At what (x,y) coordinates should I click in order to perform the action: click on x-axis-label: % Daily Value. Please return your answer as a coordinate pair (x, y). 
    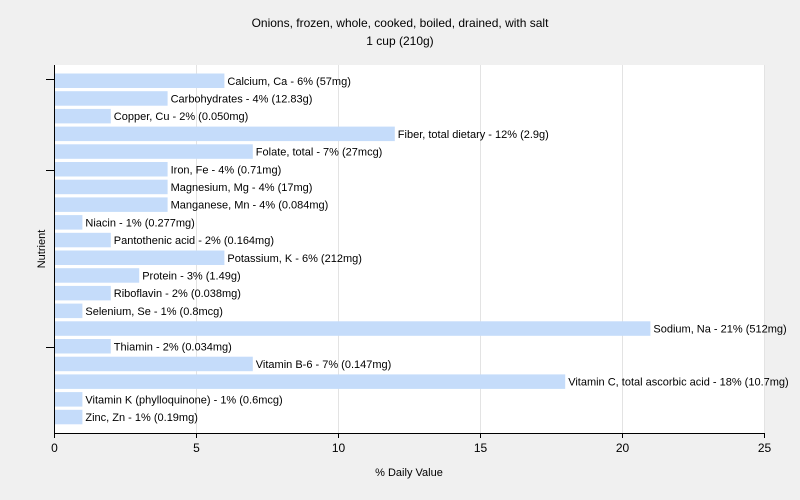
    Looking at the image, I should click on (409, 473).